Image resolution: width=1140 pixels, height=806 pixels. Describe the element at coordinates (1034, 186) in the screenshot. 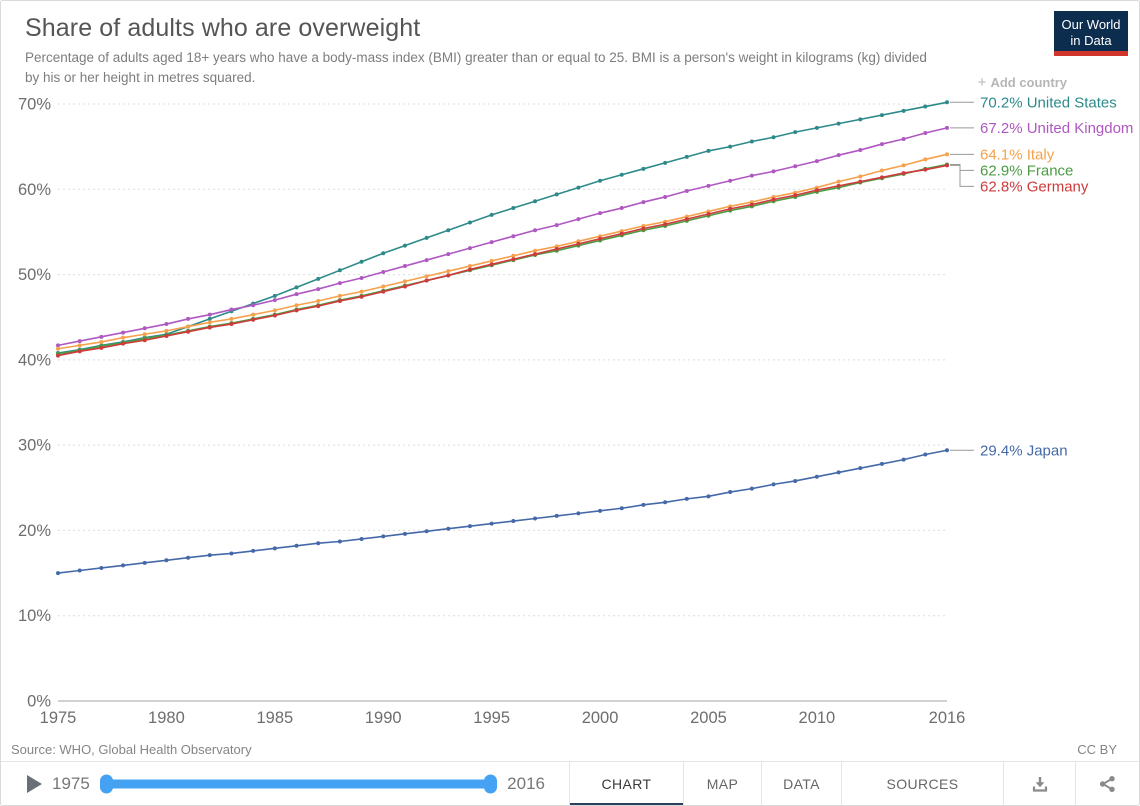

I see `legend-label-germany: 62.8% Germany` at that location.